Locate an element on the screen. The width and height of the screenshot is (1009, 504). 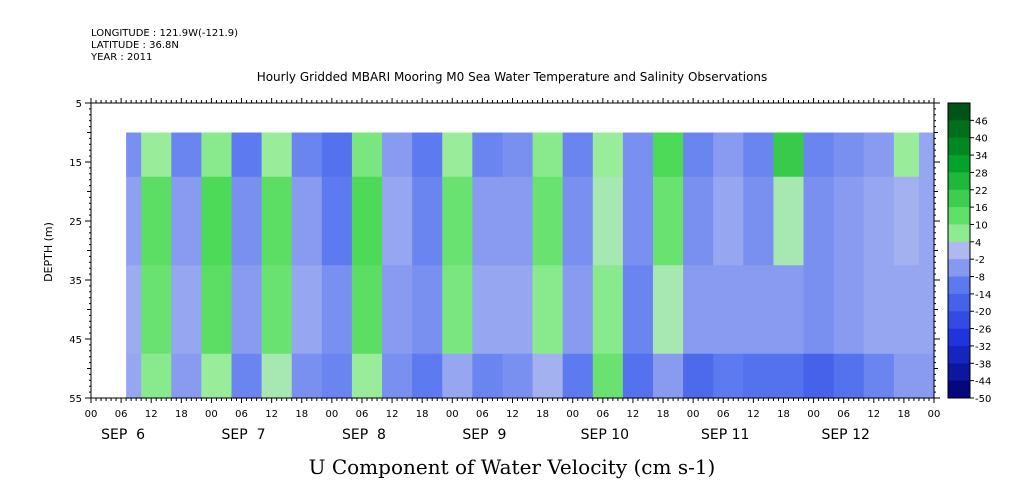
colorbar-label: -20 is located at coordinates (983, 312).